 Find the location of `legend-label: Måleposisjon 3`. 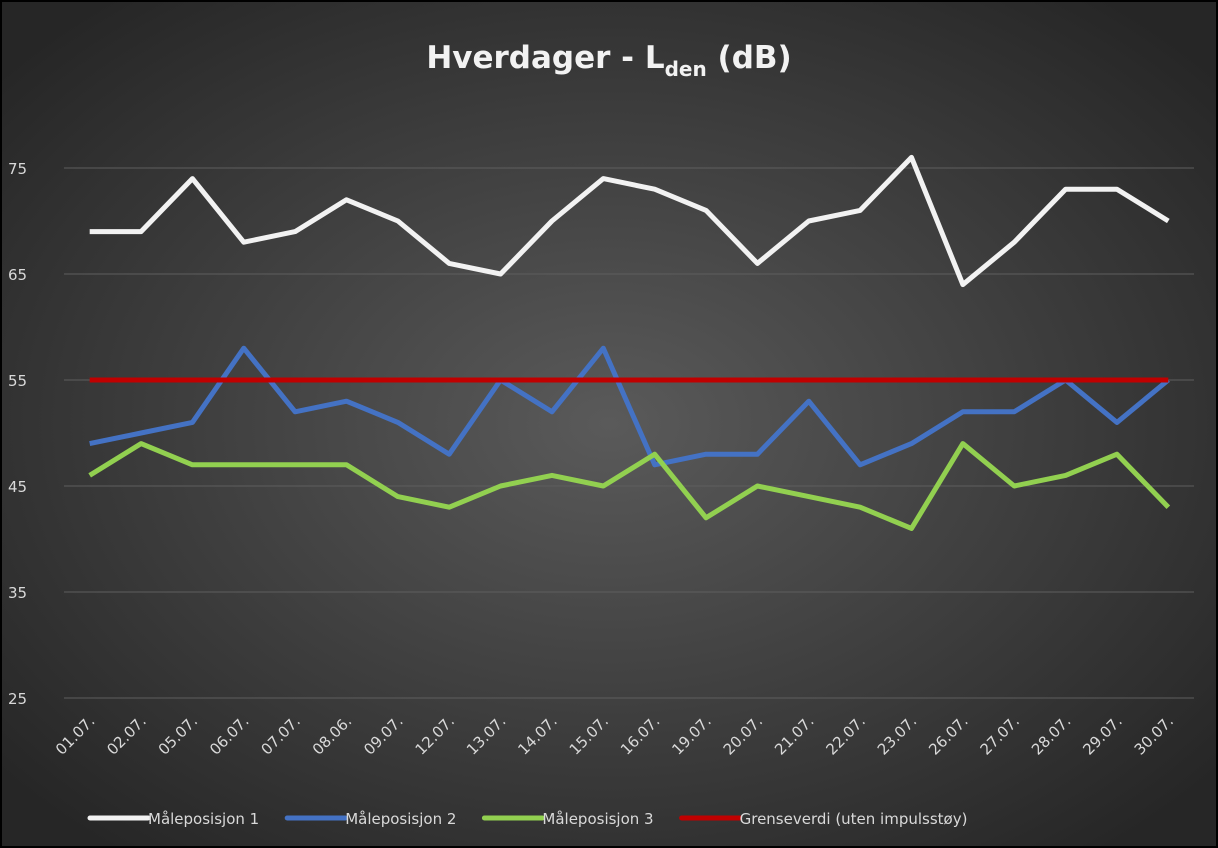

legend-label: Måleposisjon 3 is located at coordinates (597, 819).